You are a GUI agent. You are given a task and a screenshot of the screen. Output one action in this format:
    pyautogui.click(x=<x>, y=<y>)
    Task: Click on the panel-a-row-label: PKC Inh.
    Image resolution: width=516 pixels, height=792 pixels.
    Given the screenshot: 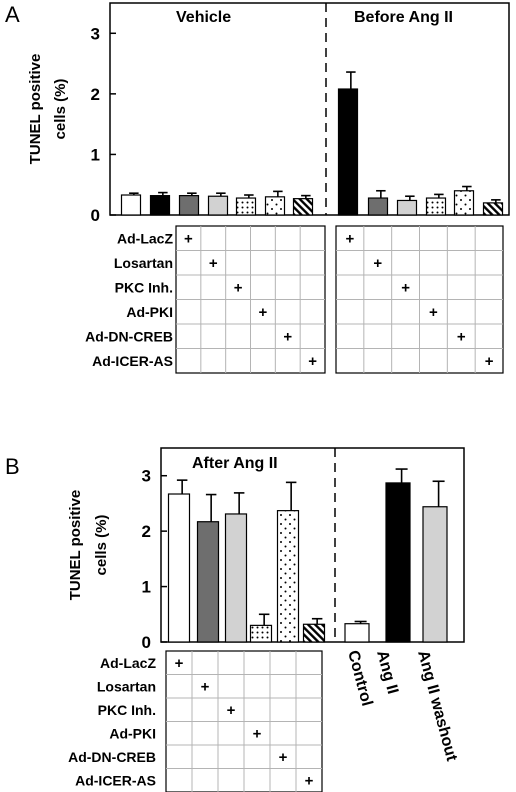 What is the action you would take?
    pyautogui.click(x=144, y=287)
    